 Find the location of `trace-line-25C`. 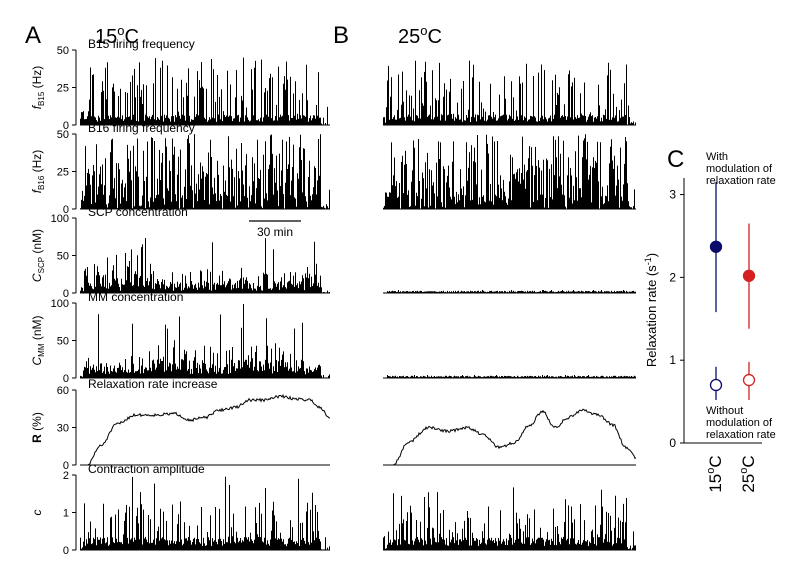

trace-line-25C is located at coordinates (510, 437).